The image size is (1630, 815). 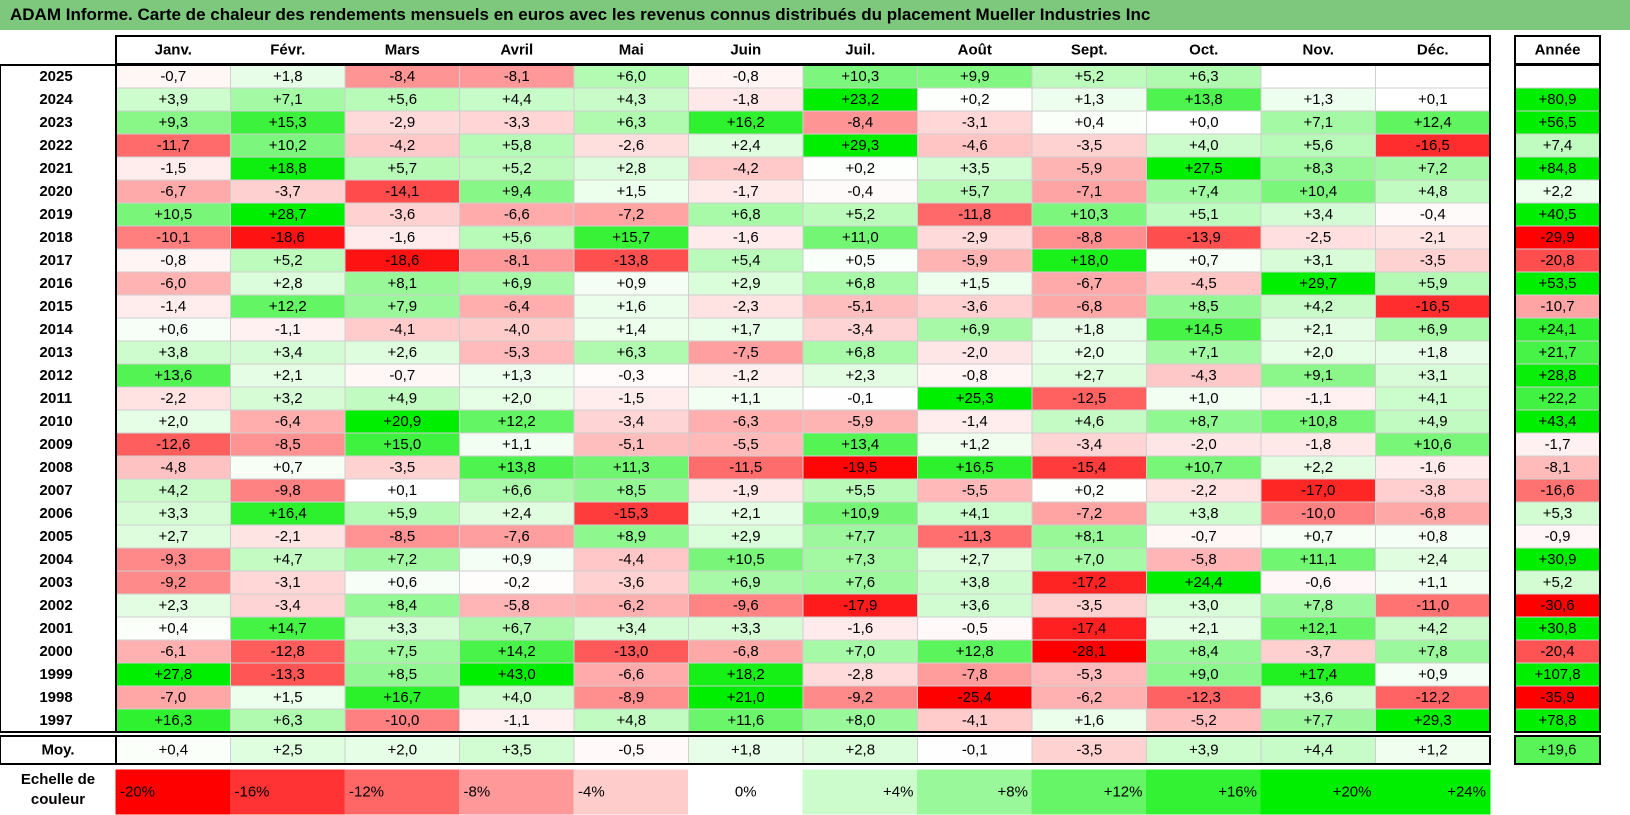 What do you see at coordinates (402, 191) in the screenshot?
I see `heat-cell-label: -14,1` at bounding box center [402, 191].